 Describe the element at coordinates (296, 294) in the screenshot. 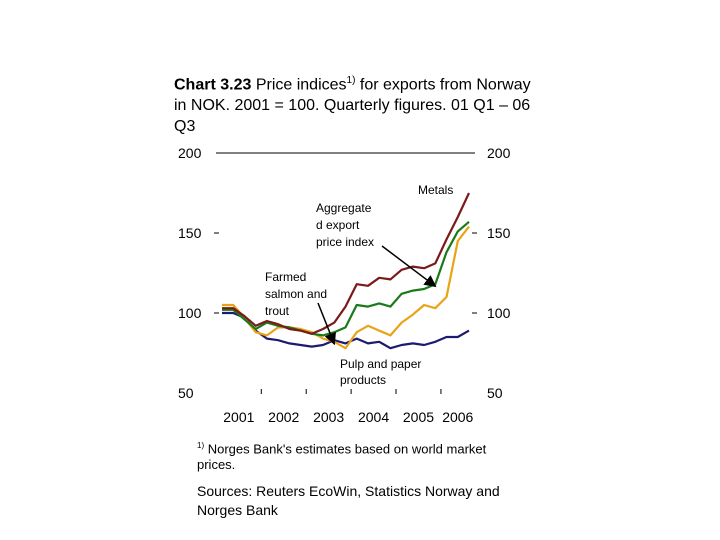

I see `annotation-salmon-line: salmon and` at that location.